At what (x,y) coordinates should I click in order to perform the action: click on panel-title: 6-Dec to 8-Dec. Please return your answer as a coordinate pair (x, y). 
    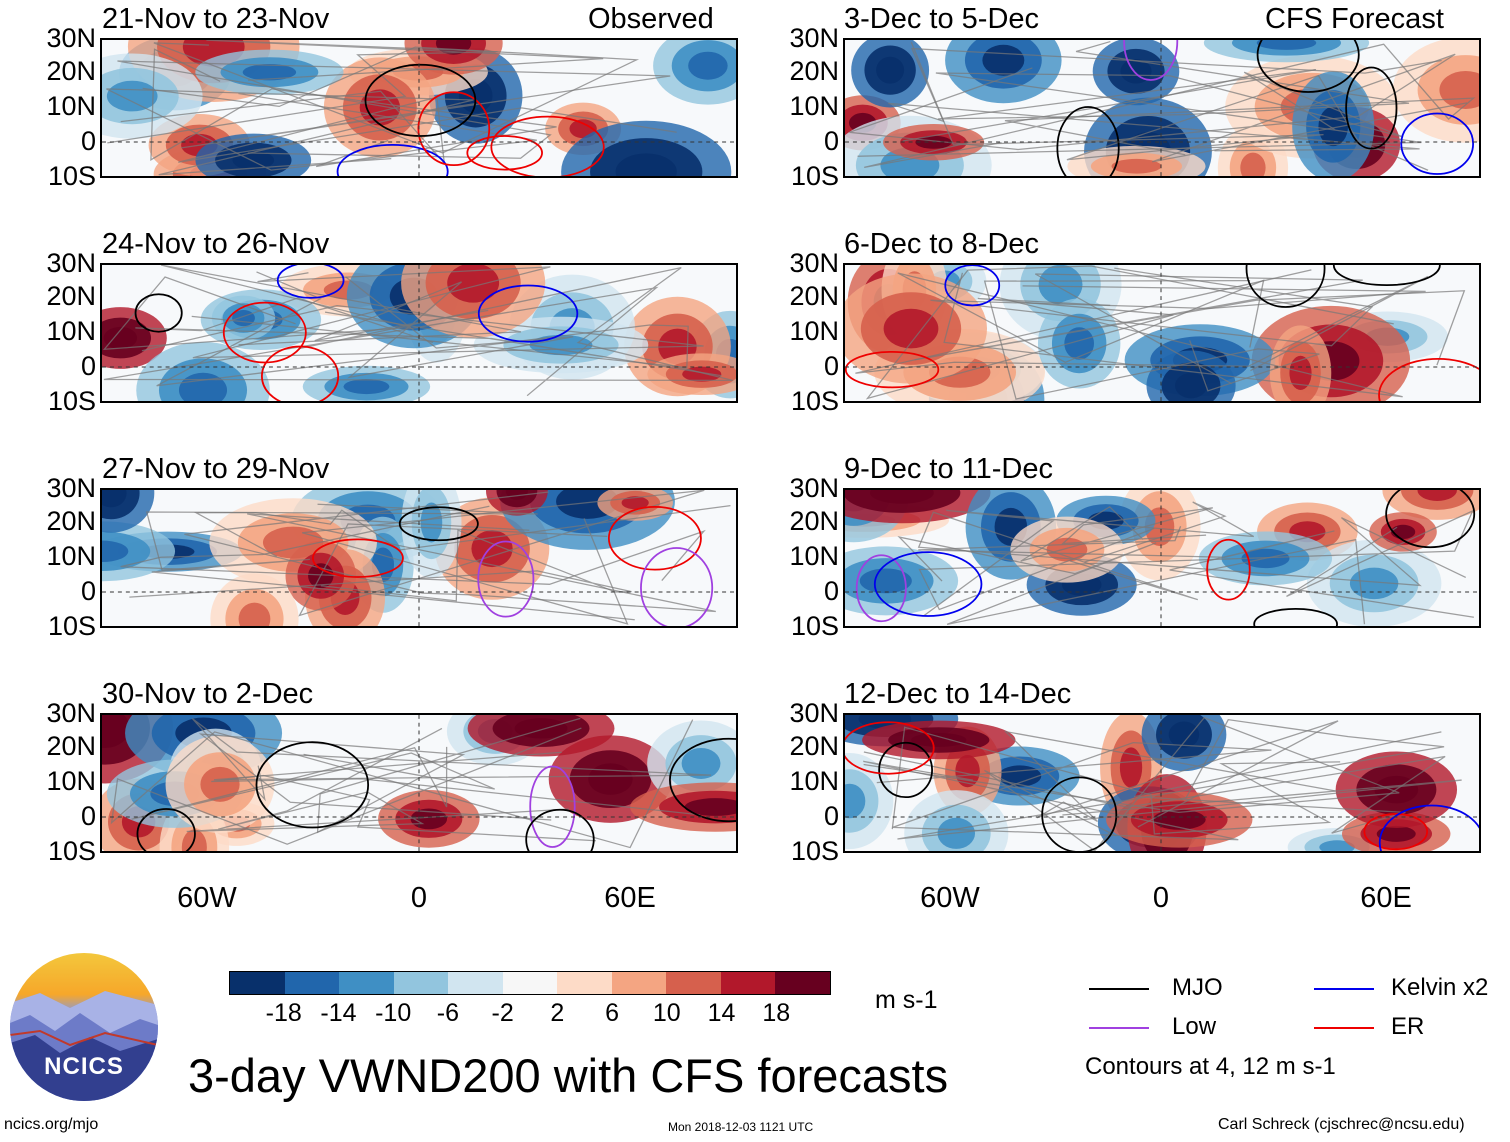
    Looking at the image, I should click on (942, 244).